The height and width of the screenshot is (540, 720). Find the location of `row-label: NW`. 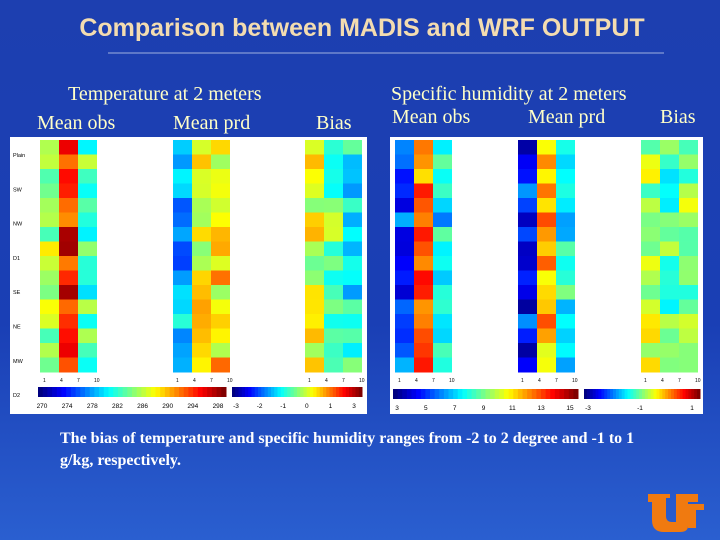

row-label: NW is located at coordinates (18, 225).